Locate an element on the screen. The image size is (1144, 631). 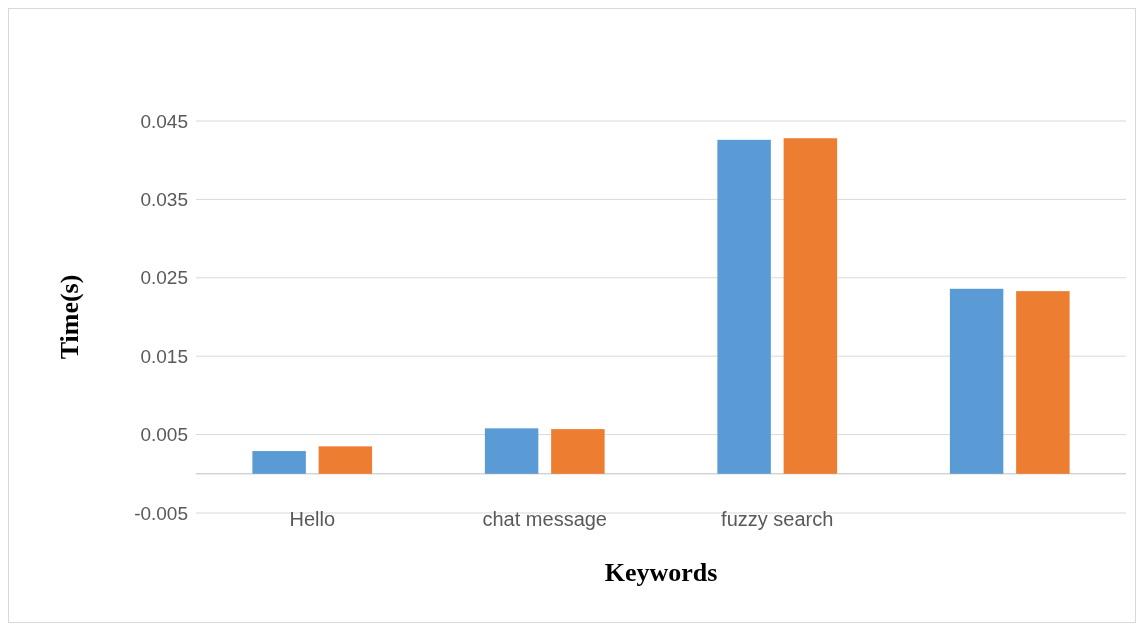
x-tick-label: Hello is located at coordinates (312, 518).